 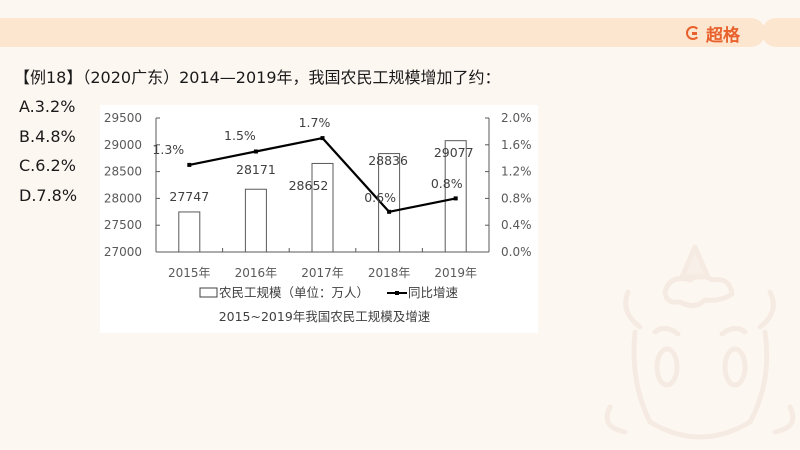 What do you see at coordinates (389, 273) in the screenshot?
I see `x-tick-label: 2018年` at bounding box center [389, 273].